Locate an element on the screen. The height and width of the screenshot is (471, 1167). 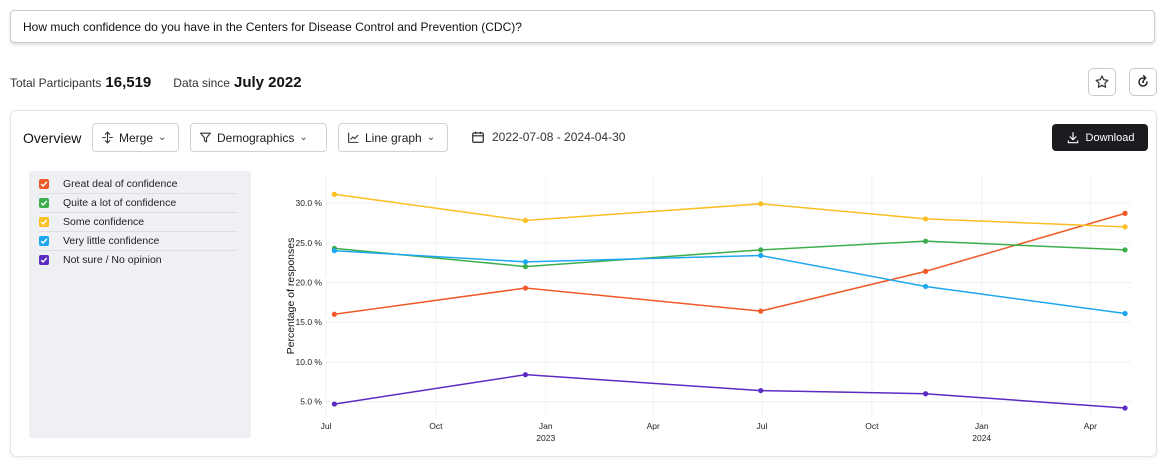
overview-title: Overview is located at coordinates (52, 138).